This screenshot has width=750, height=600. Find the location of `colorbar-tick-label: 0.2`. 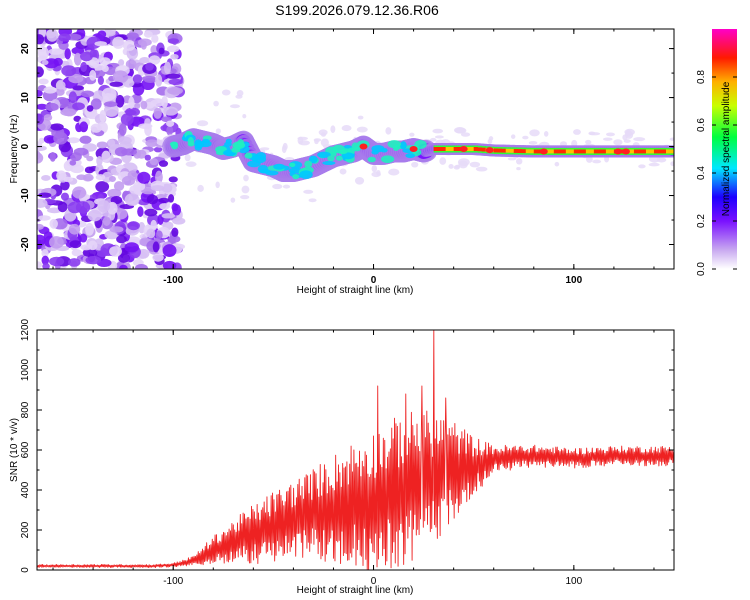

colorbar-tick-label: 0.2 is located at coordinates (701, 221).